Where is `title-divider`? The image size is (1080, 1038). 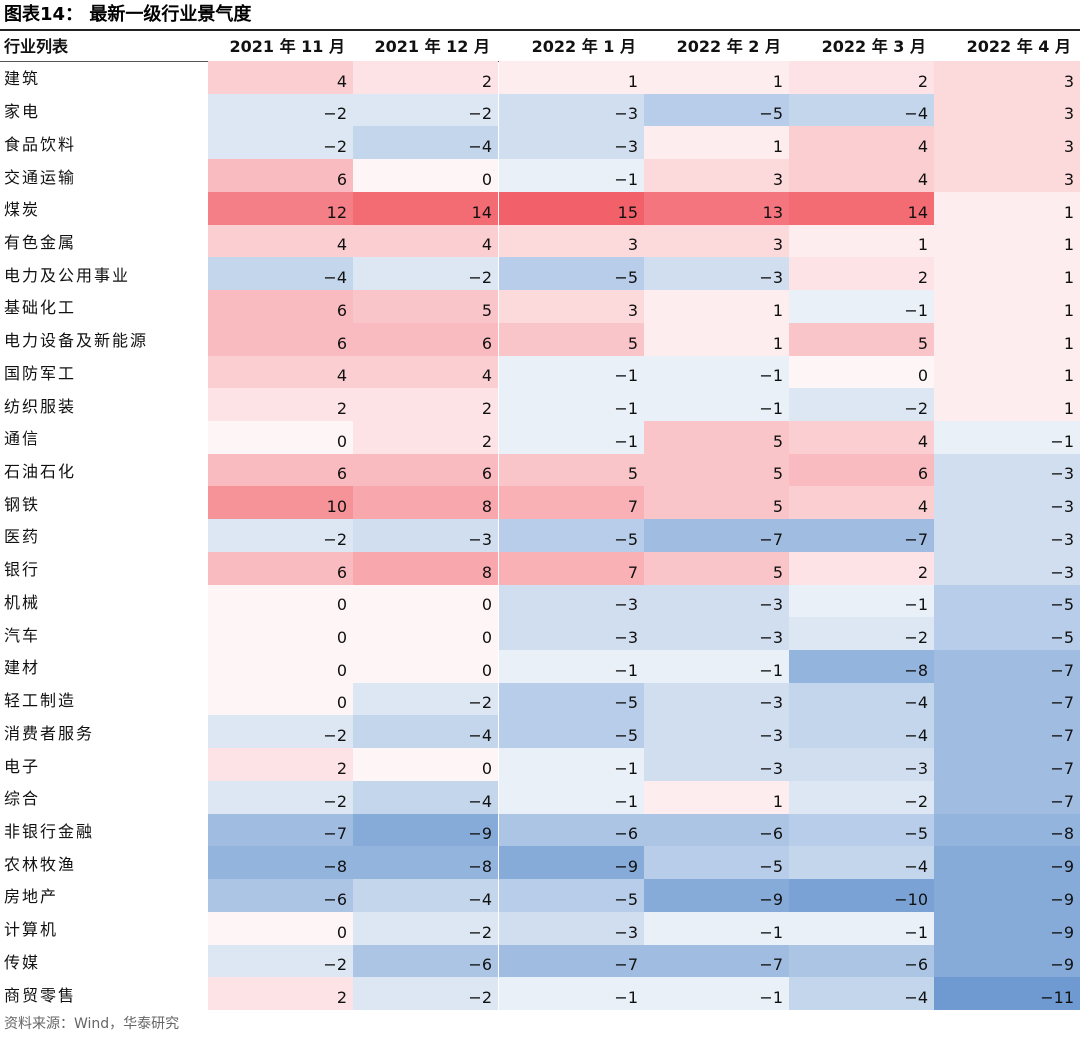
title-divider is located at coordinates (540, 30).